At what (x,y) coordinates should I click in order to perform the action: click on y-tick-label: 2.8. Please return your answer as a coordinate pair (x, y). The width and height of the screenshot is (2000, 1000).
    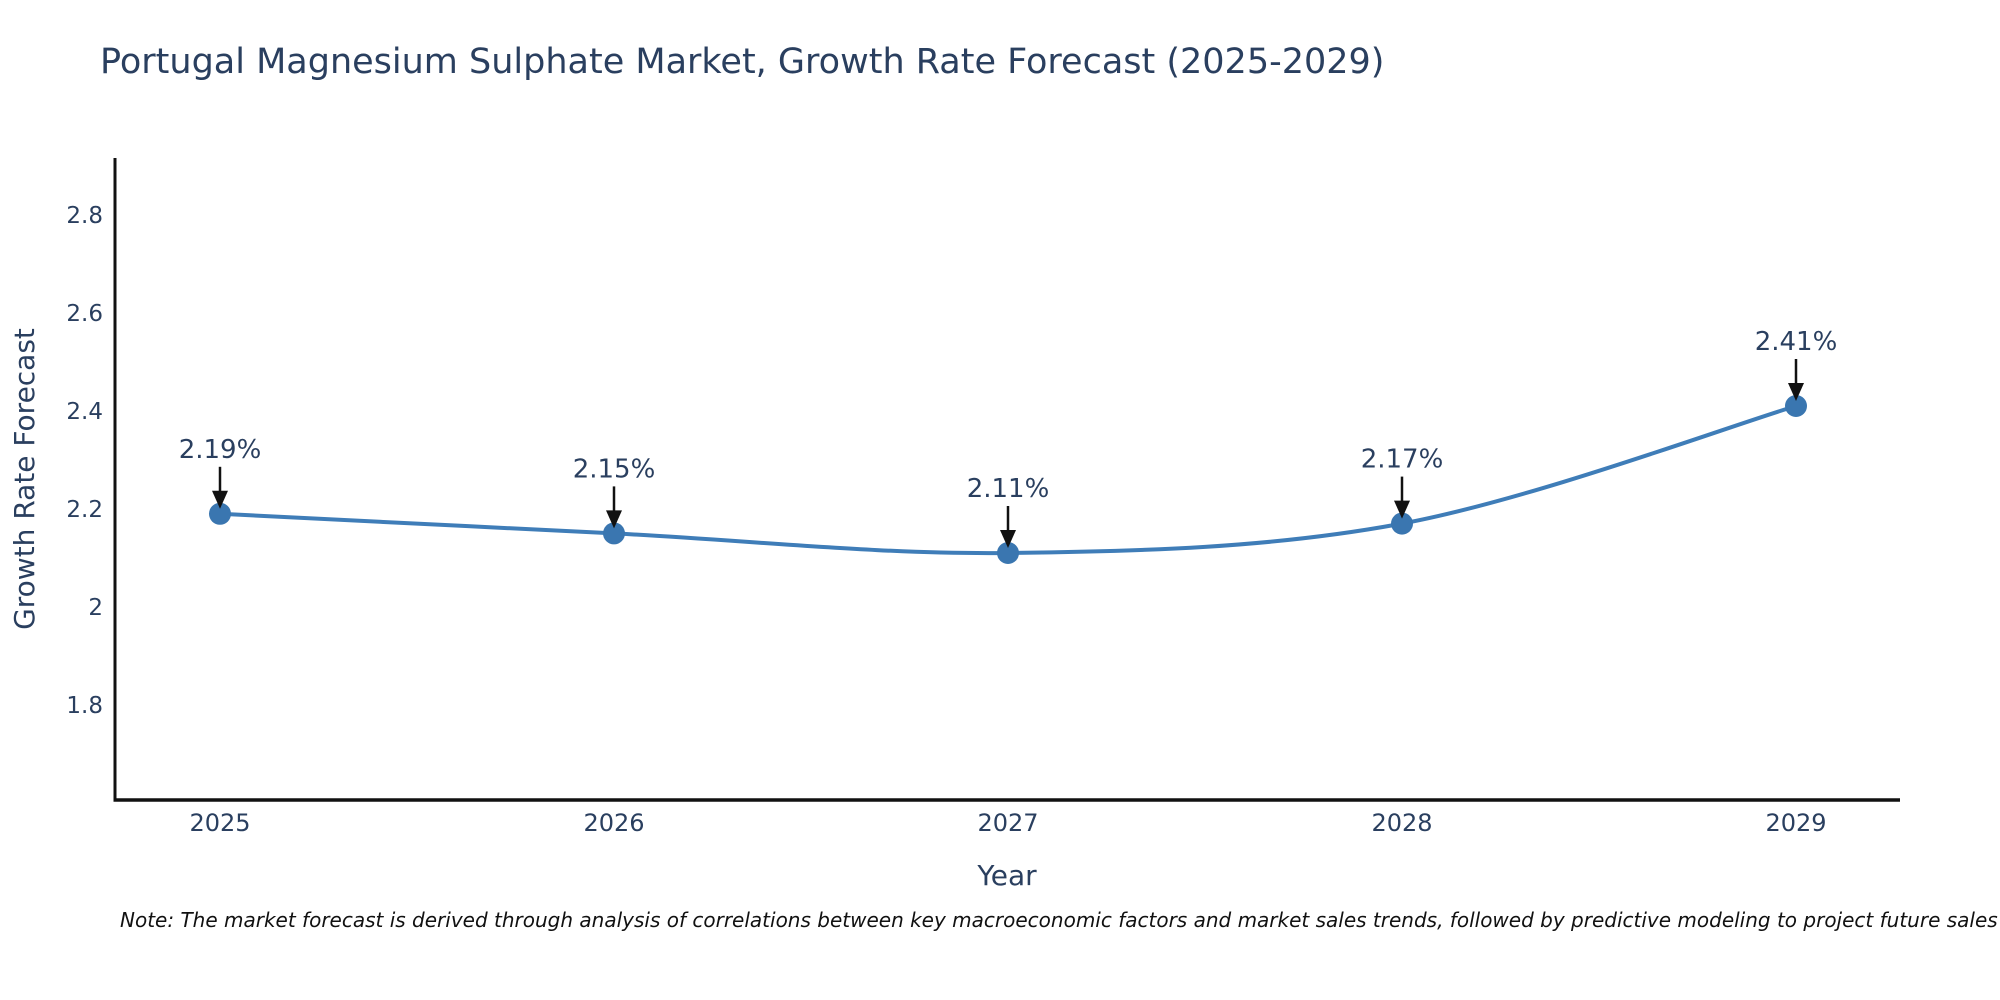
    Looking at the image, I should click on (84, 216).